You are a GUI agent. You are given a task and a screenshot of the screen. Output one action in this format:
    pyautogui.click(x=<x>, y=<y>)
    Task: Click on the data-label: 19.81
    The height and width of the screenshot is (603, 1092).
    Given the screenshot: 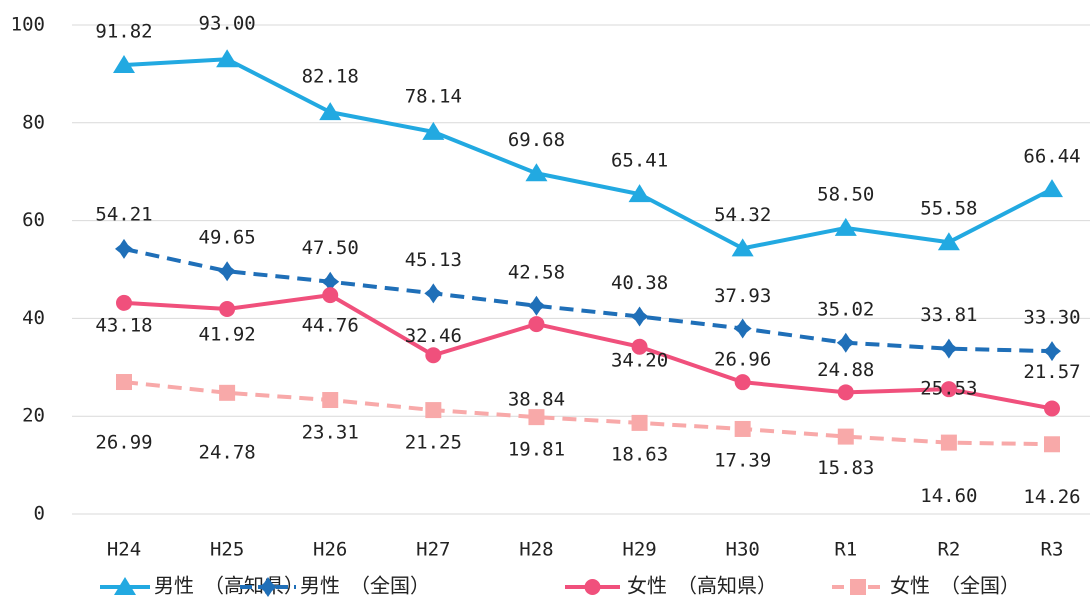 What is the action you would take?
    pyautogui.click(x=536, y=450)
    